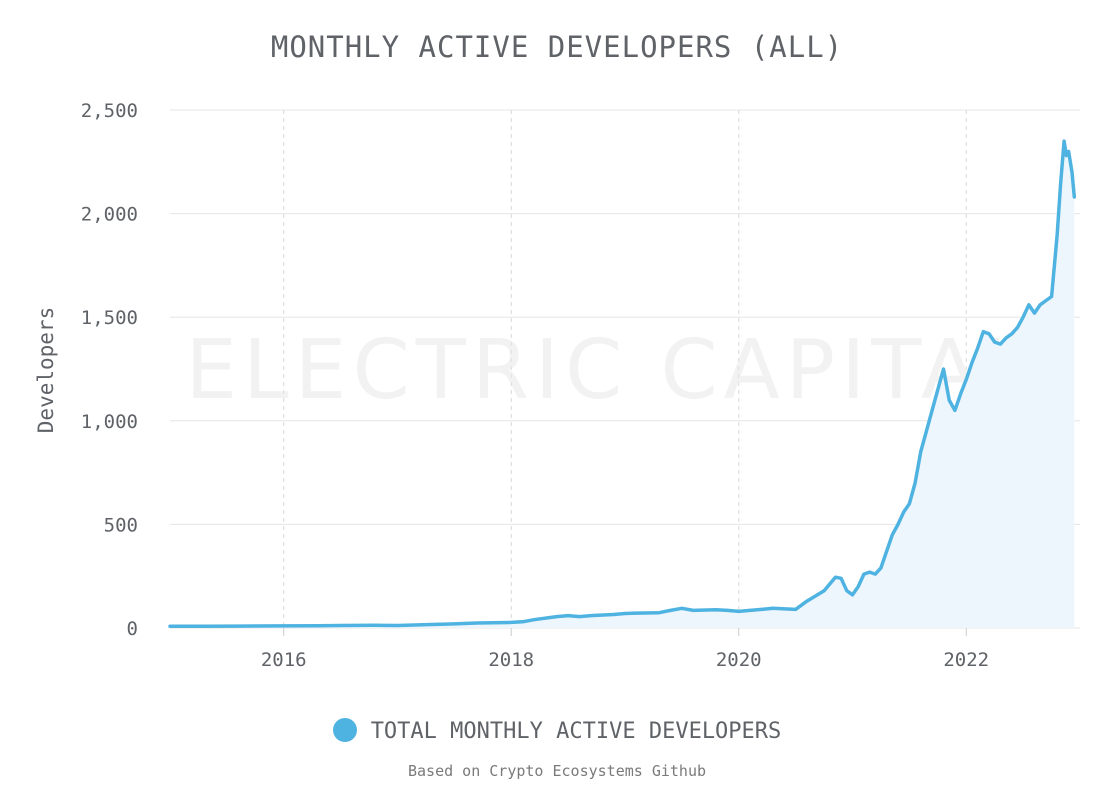  Describe the element at coordinates (46, 370) in the screenshot. I see `y-axis-label: Developers` at that location.